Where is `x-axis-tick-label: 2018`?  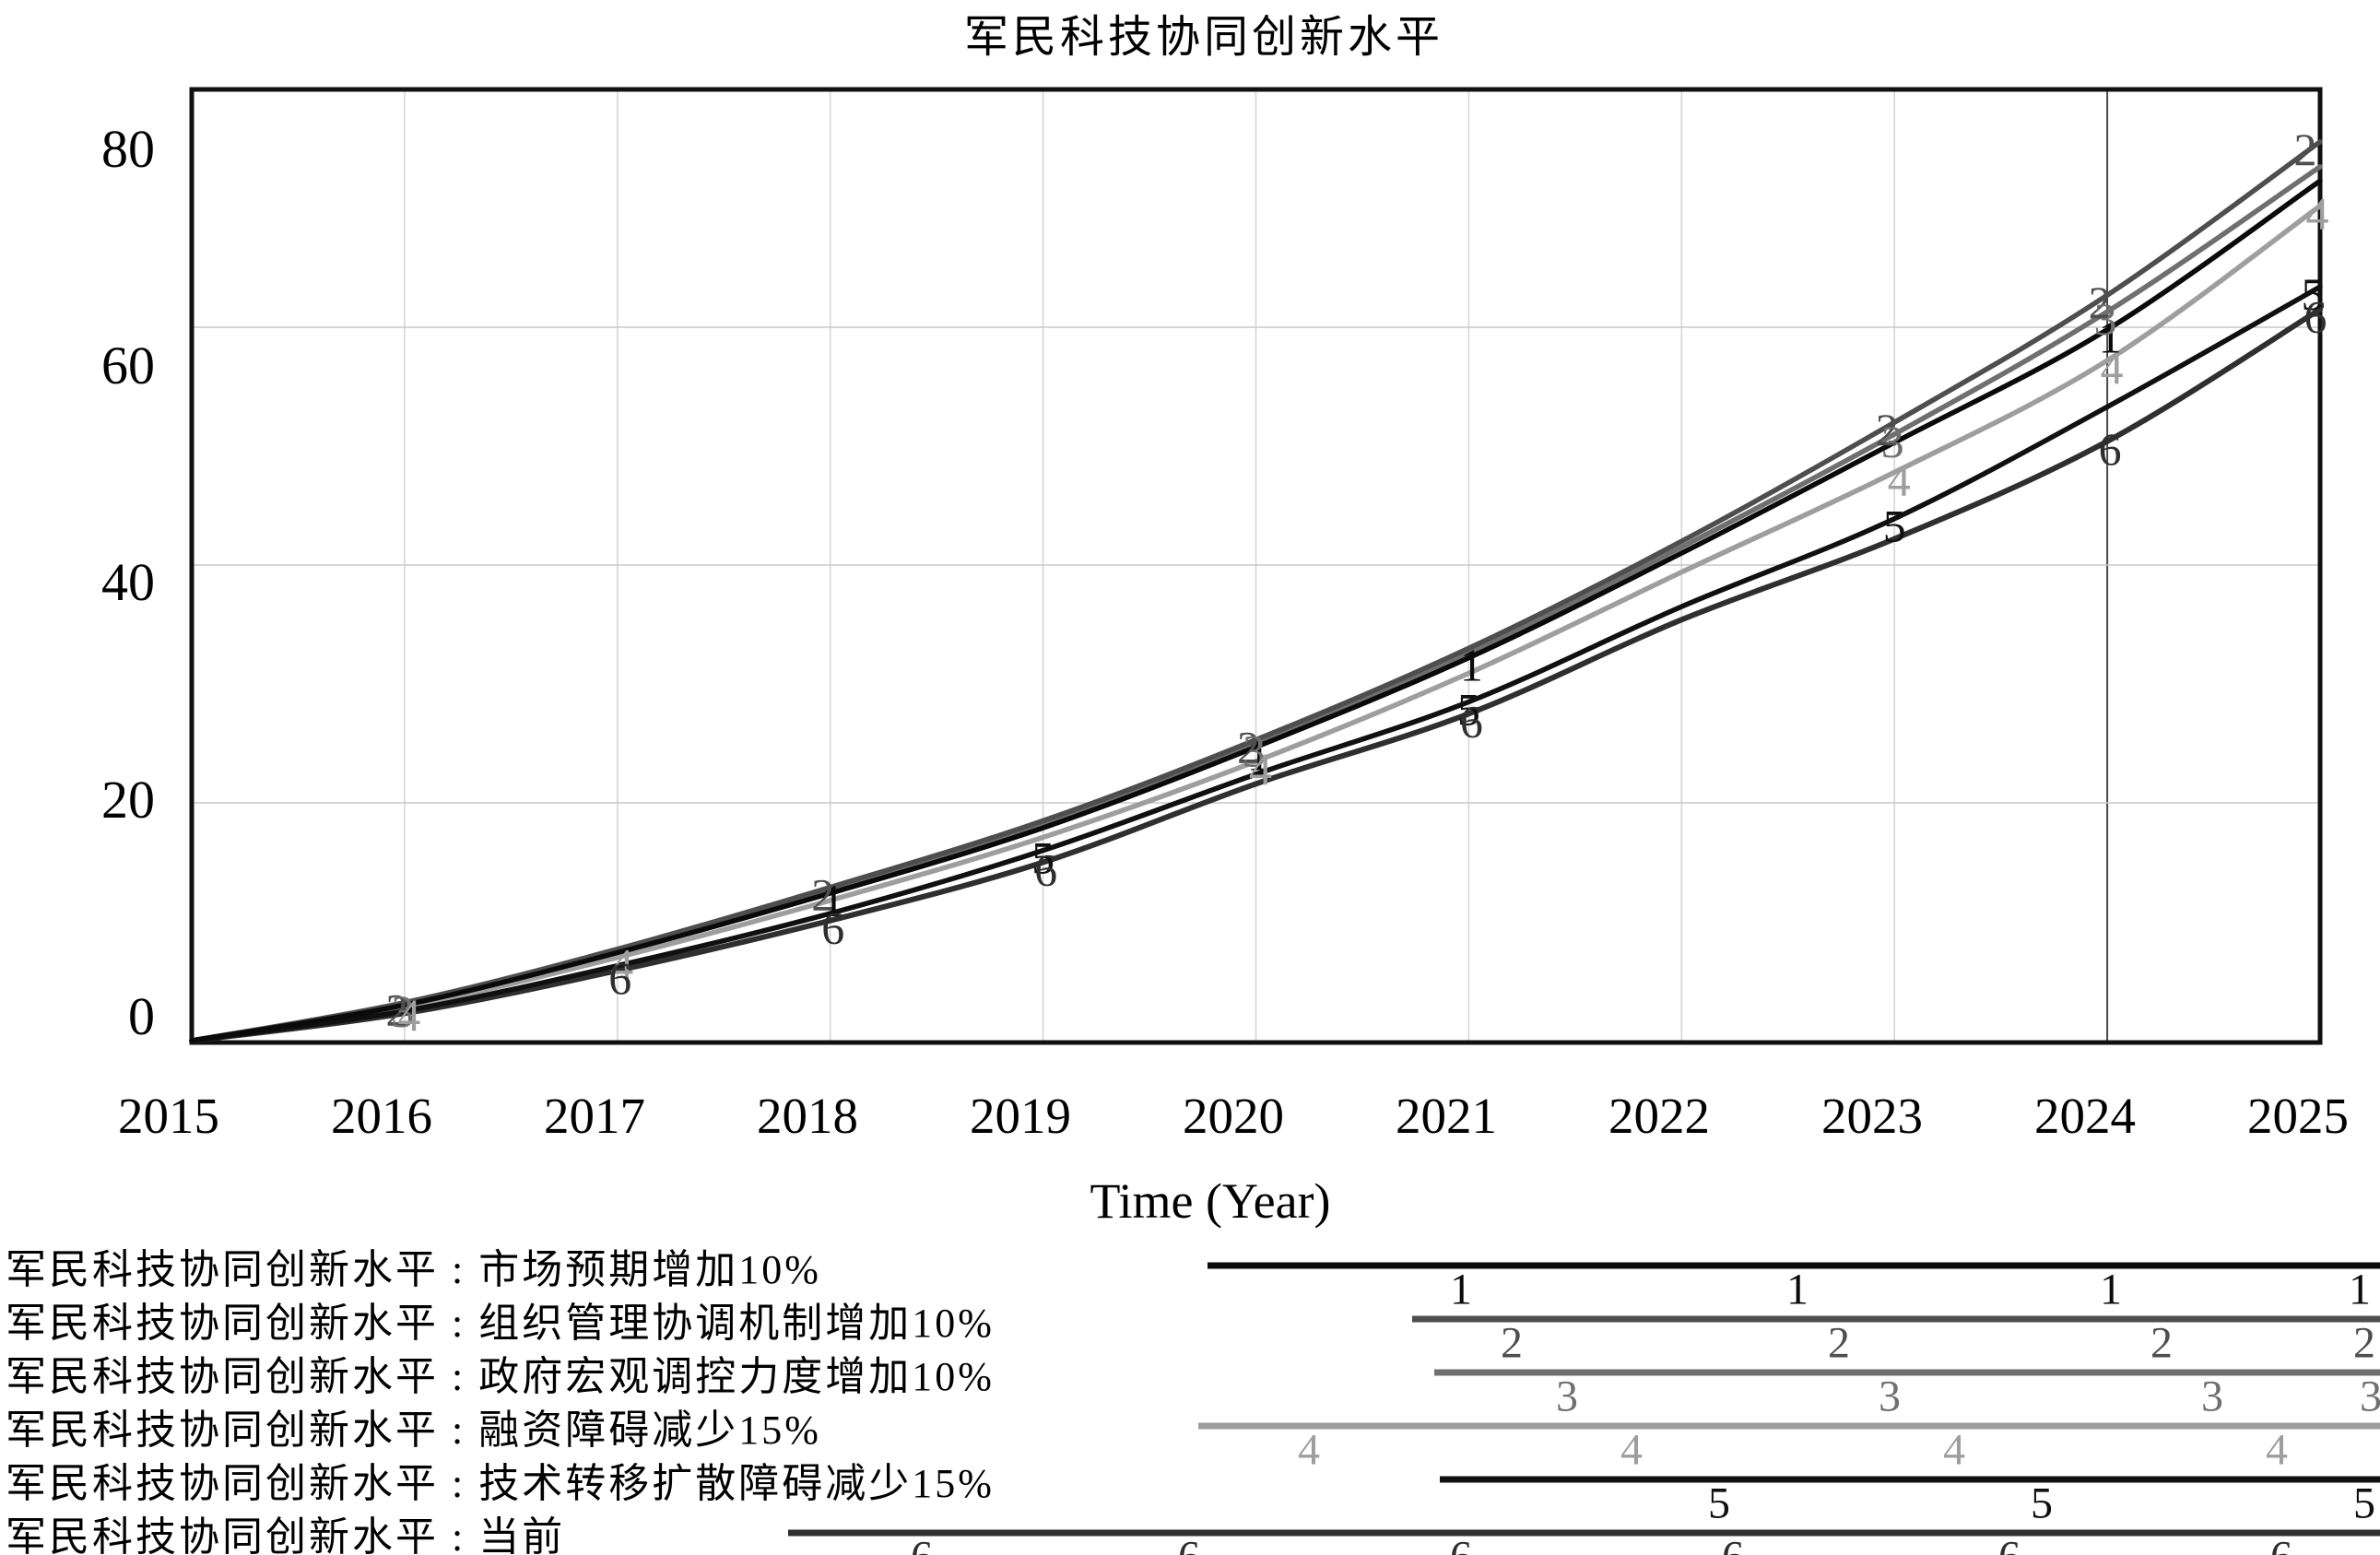 x-axis-tick-label: 2018 is located at coordinates (807, 1116).